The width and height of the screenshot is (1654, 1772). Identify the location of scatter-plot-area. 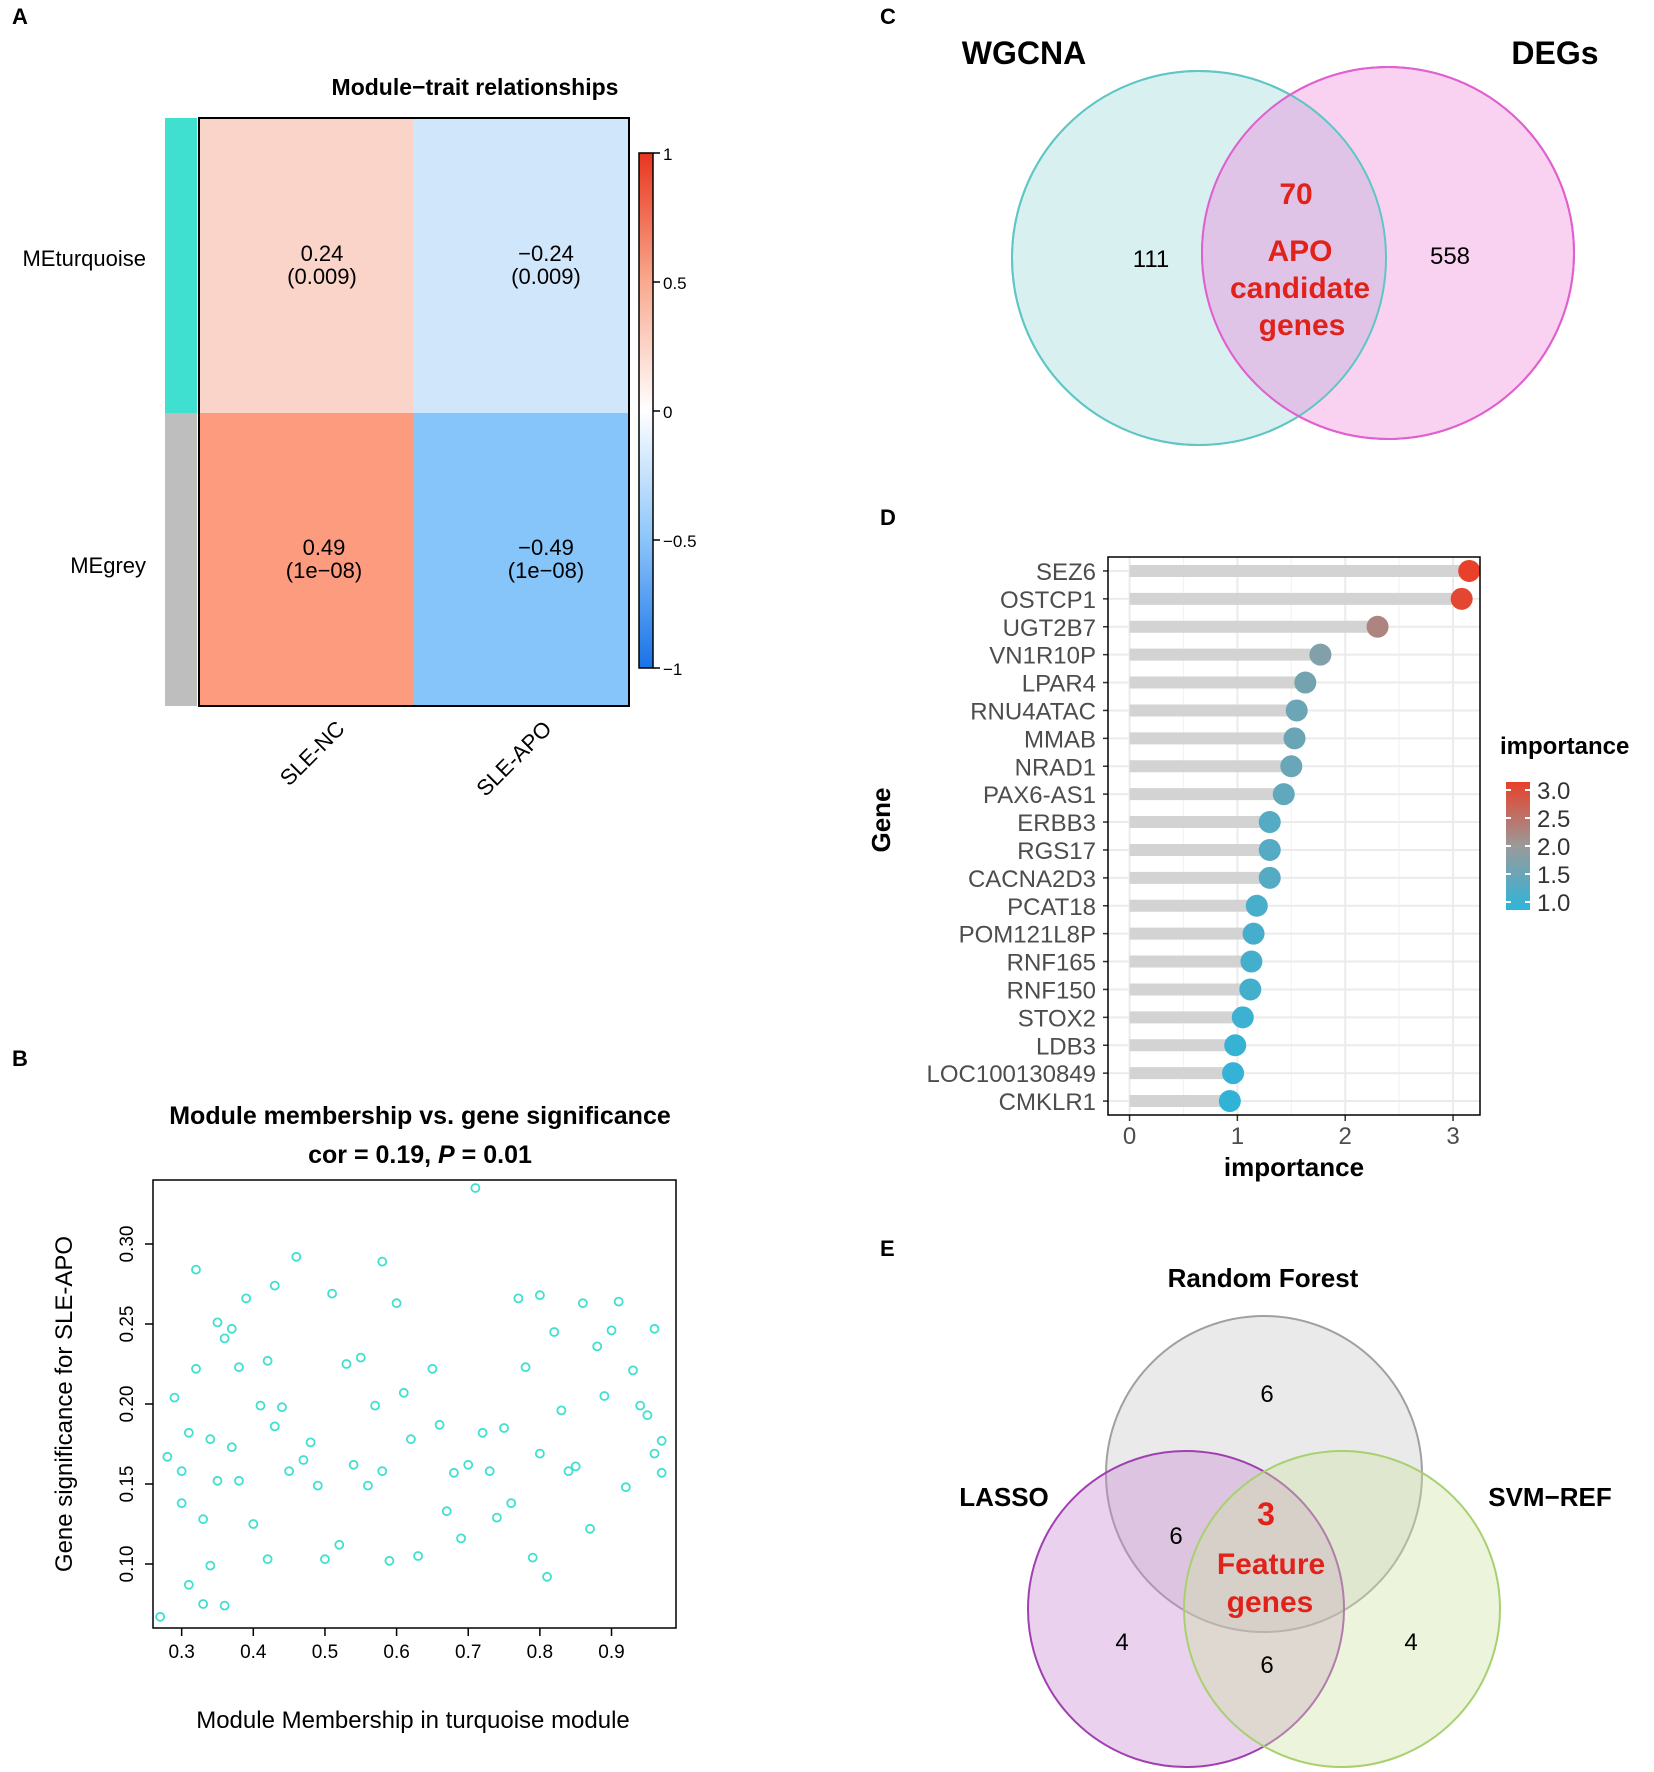
(414, 1404).